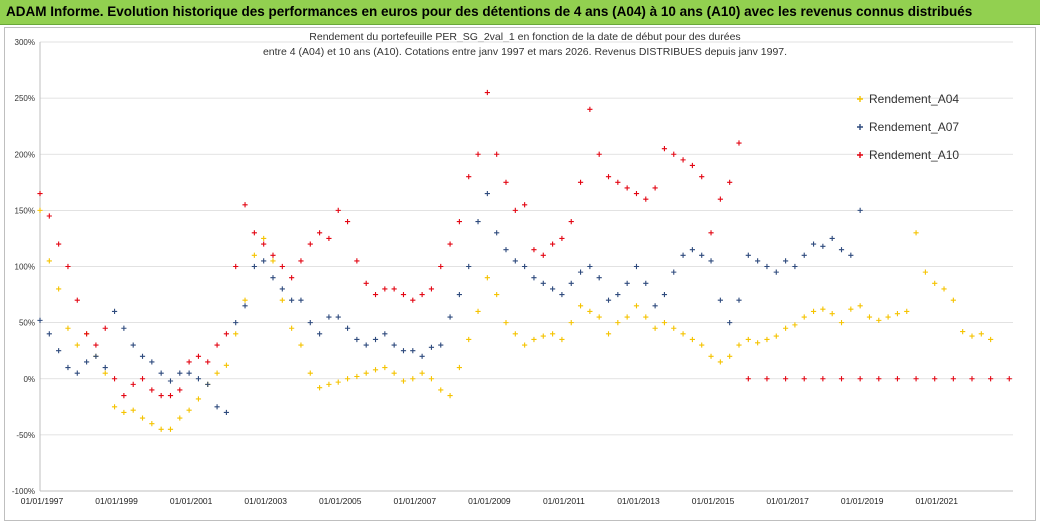 Image resolution: width=1040 pixels, height=523 pixels. I want to click on legend-label: Rendement_A10, so click(914, 155).